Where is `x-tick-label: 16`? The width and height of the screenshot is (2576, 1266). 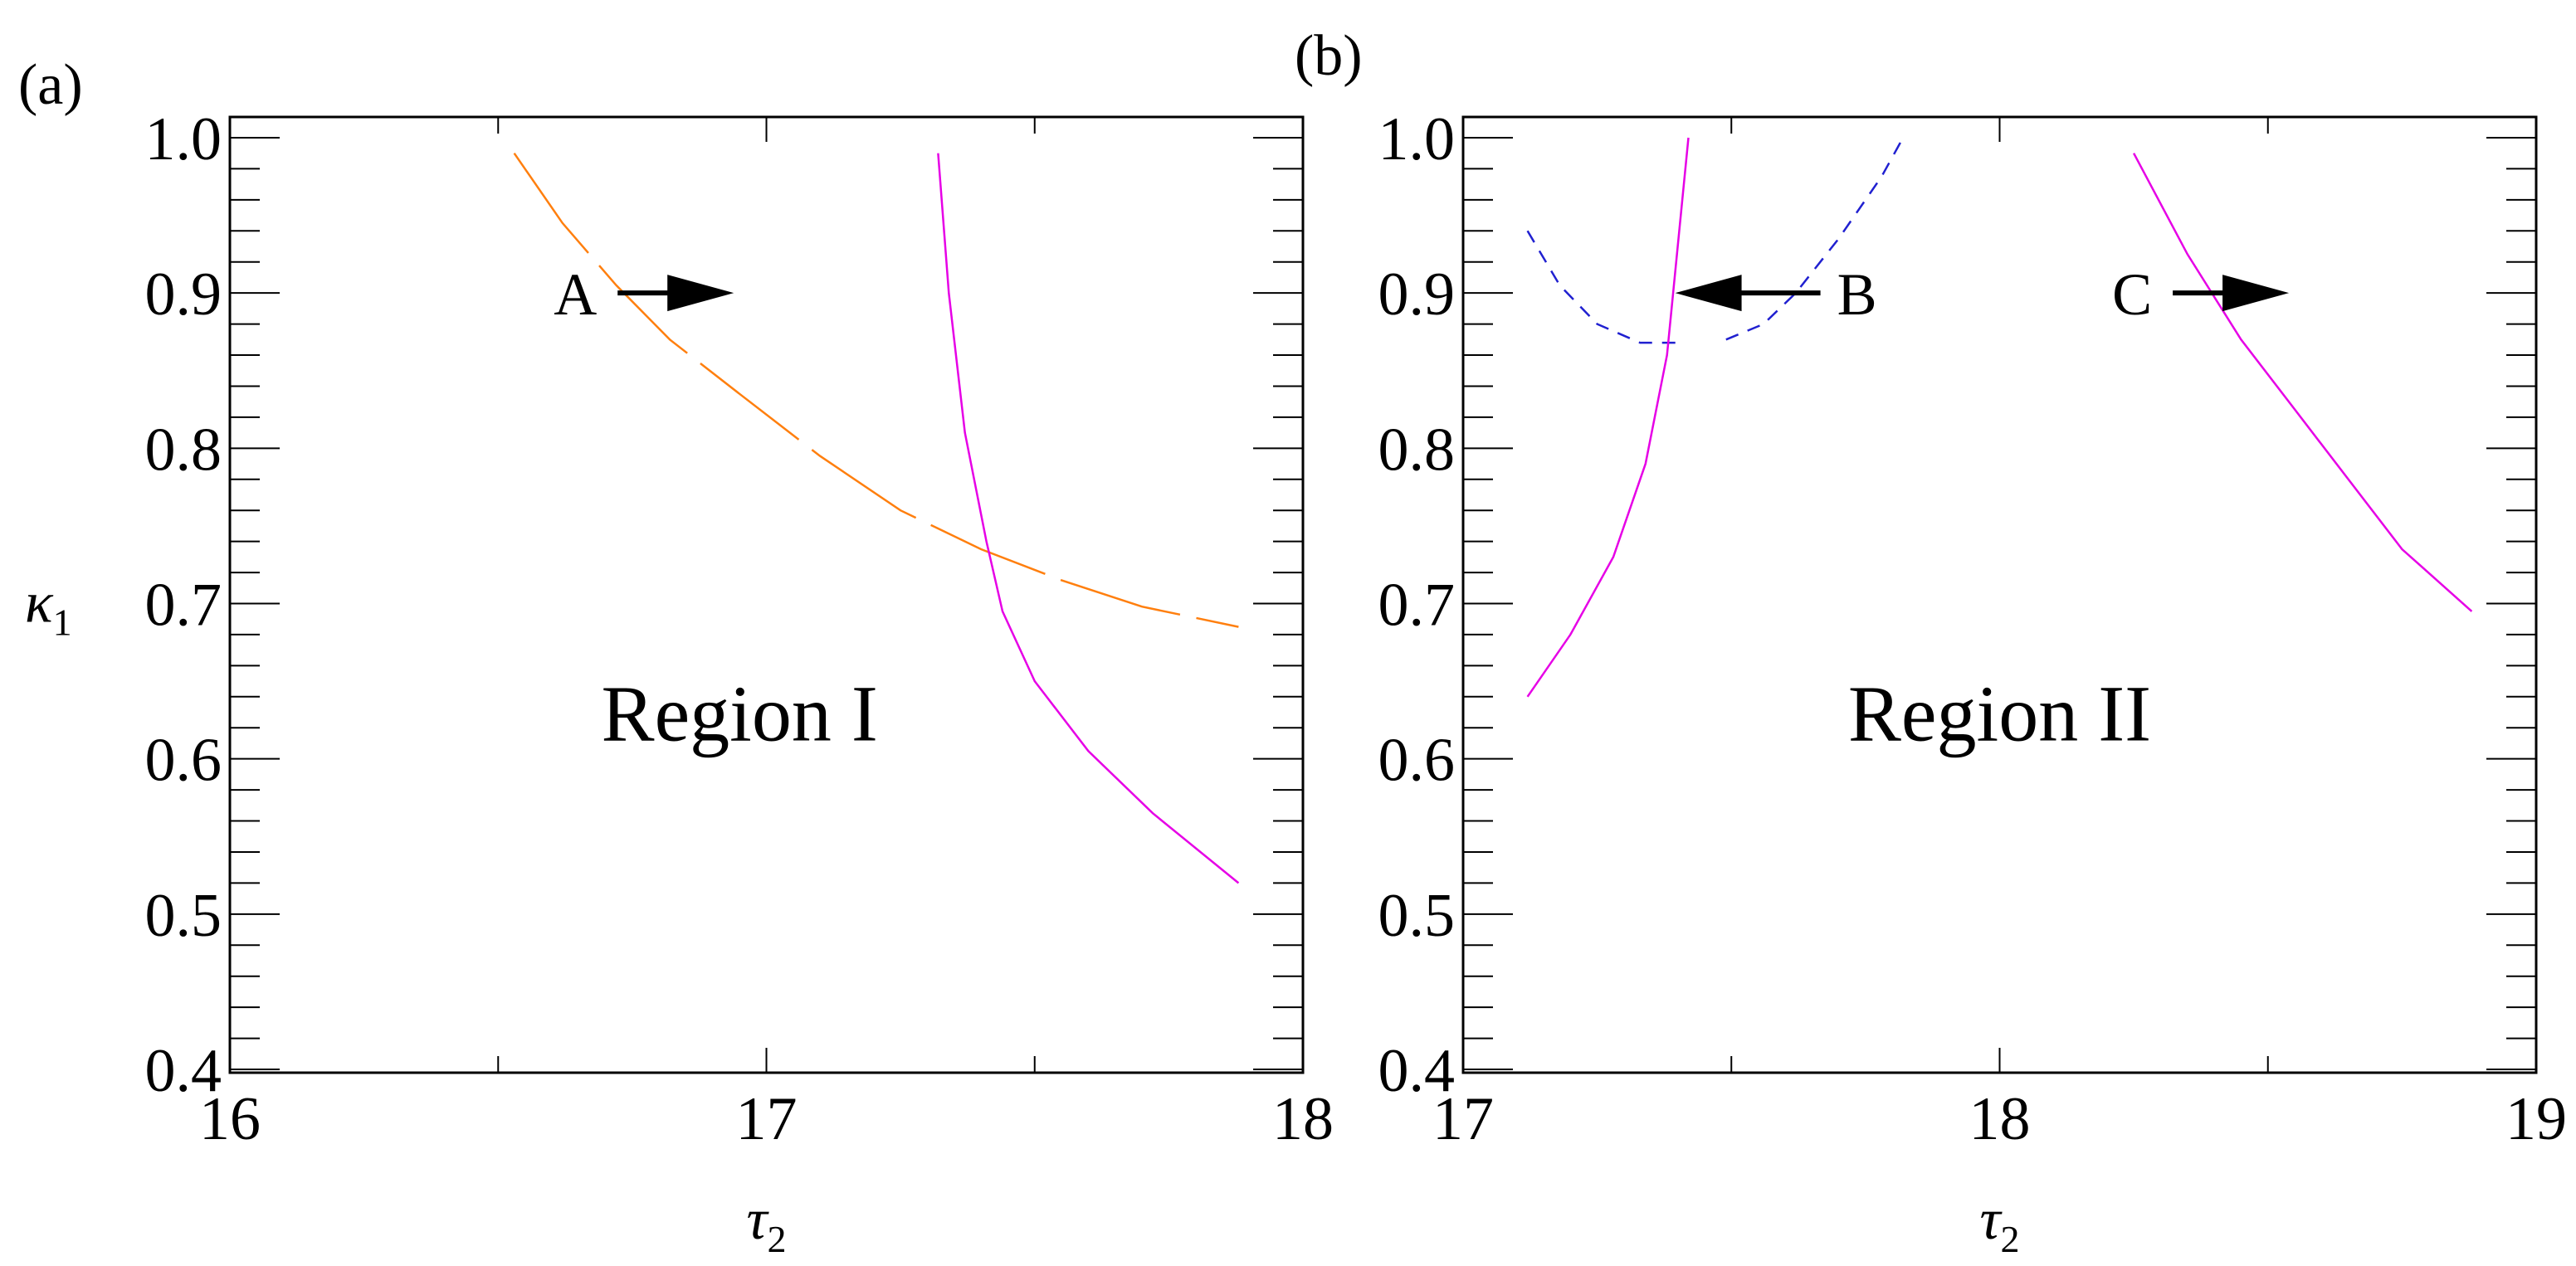 x-tick-label: 16 is located at coordinates (230, 1119).